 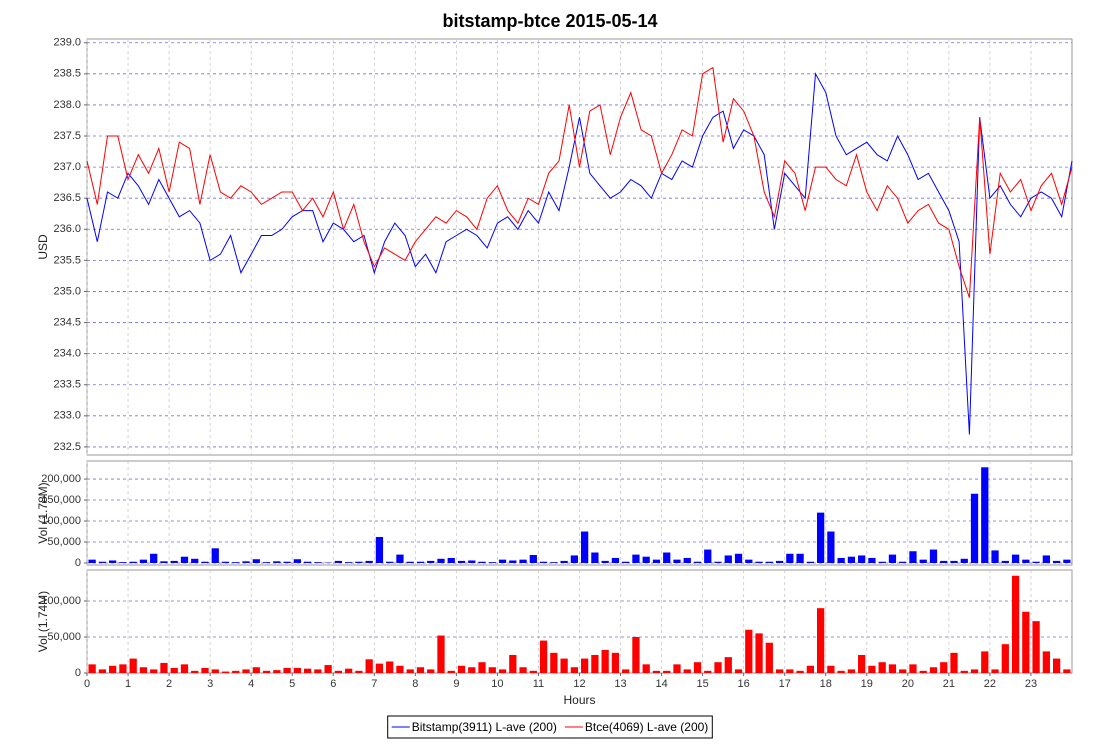 I want to click on legend-label: Btce(4069) L-ave (200), so click(x=646, y=727).